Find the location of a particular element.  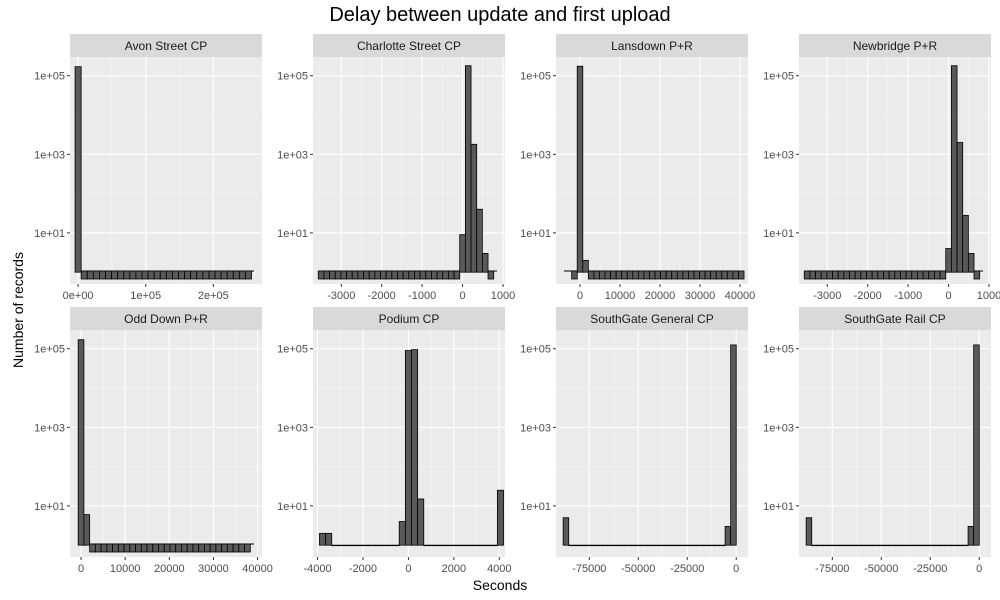

x-tick-label: -50000 is located at coordinates (638, 569).